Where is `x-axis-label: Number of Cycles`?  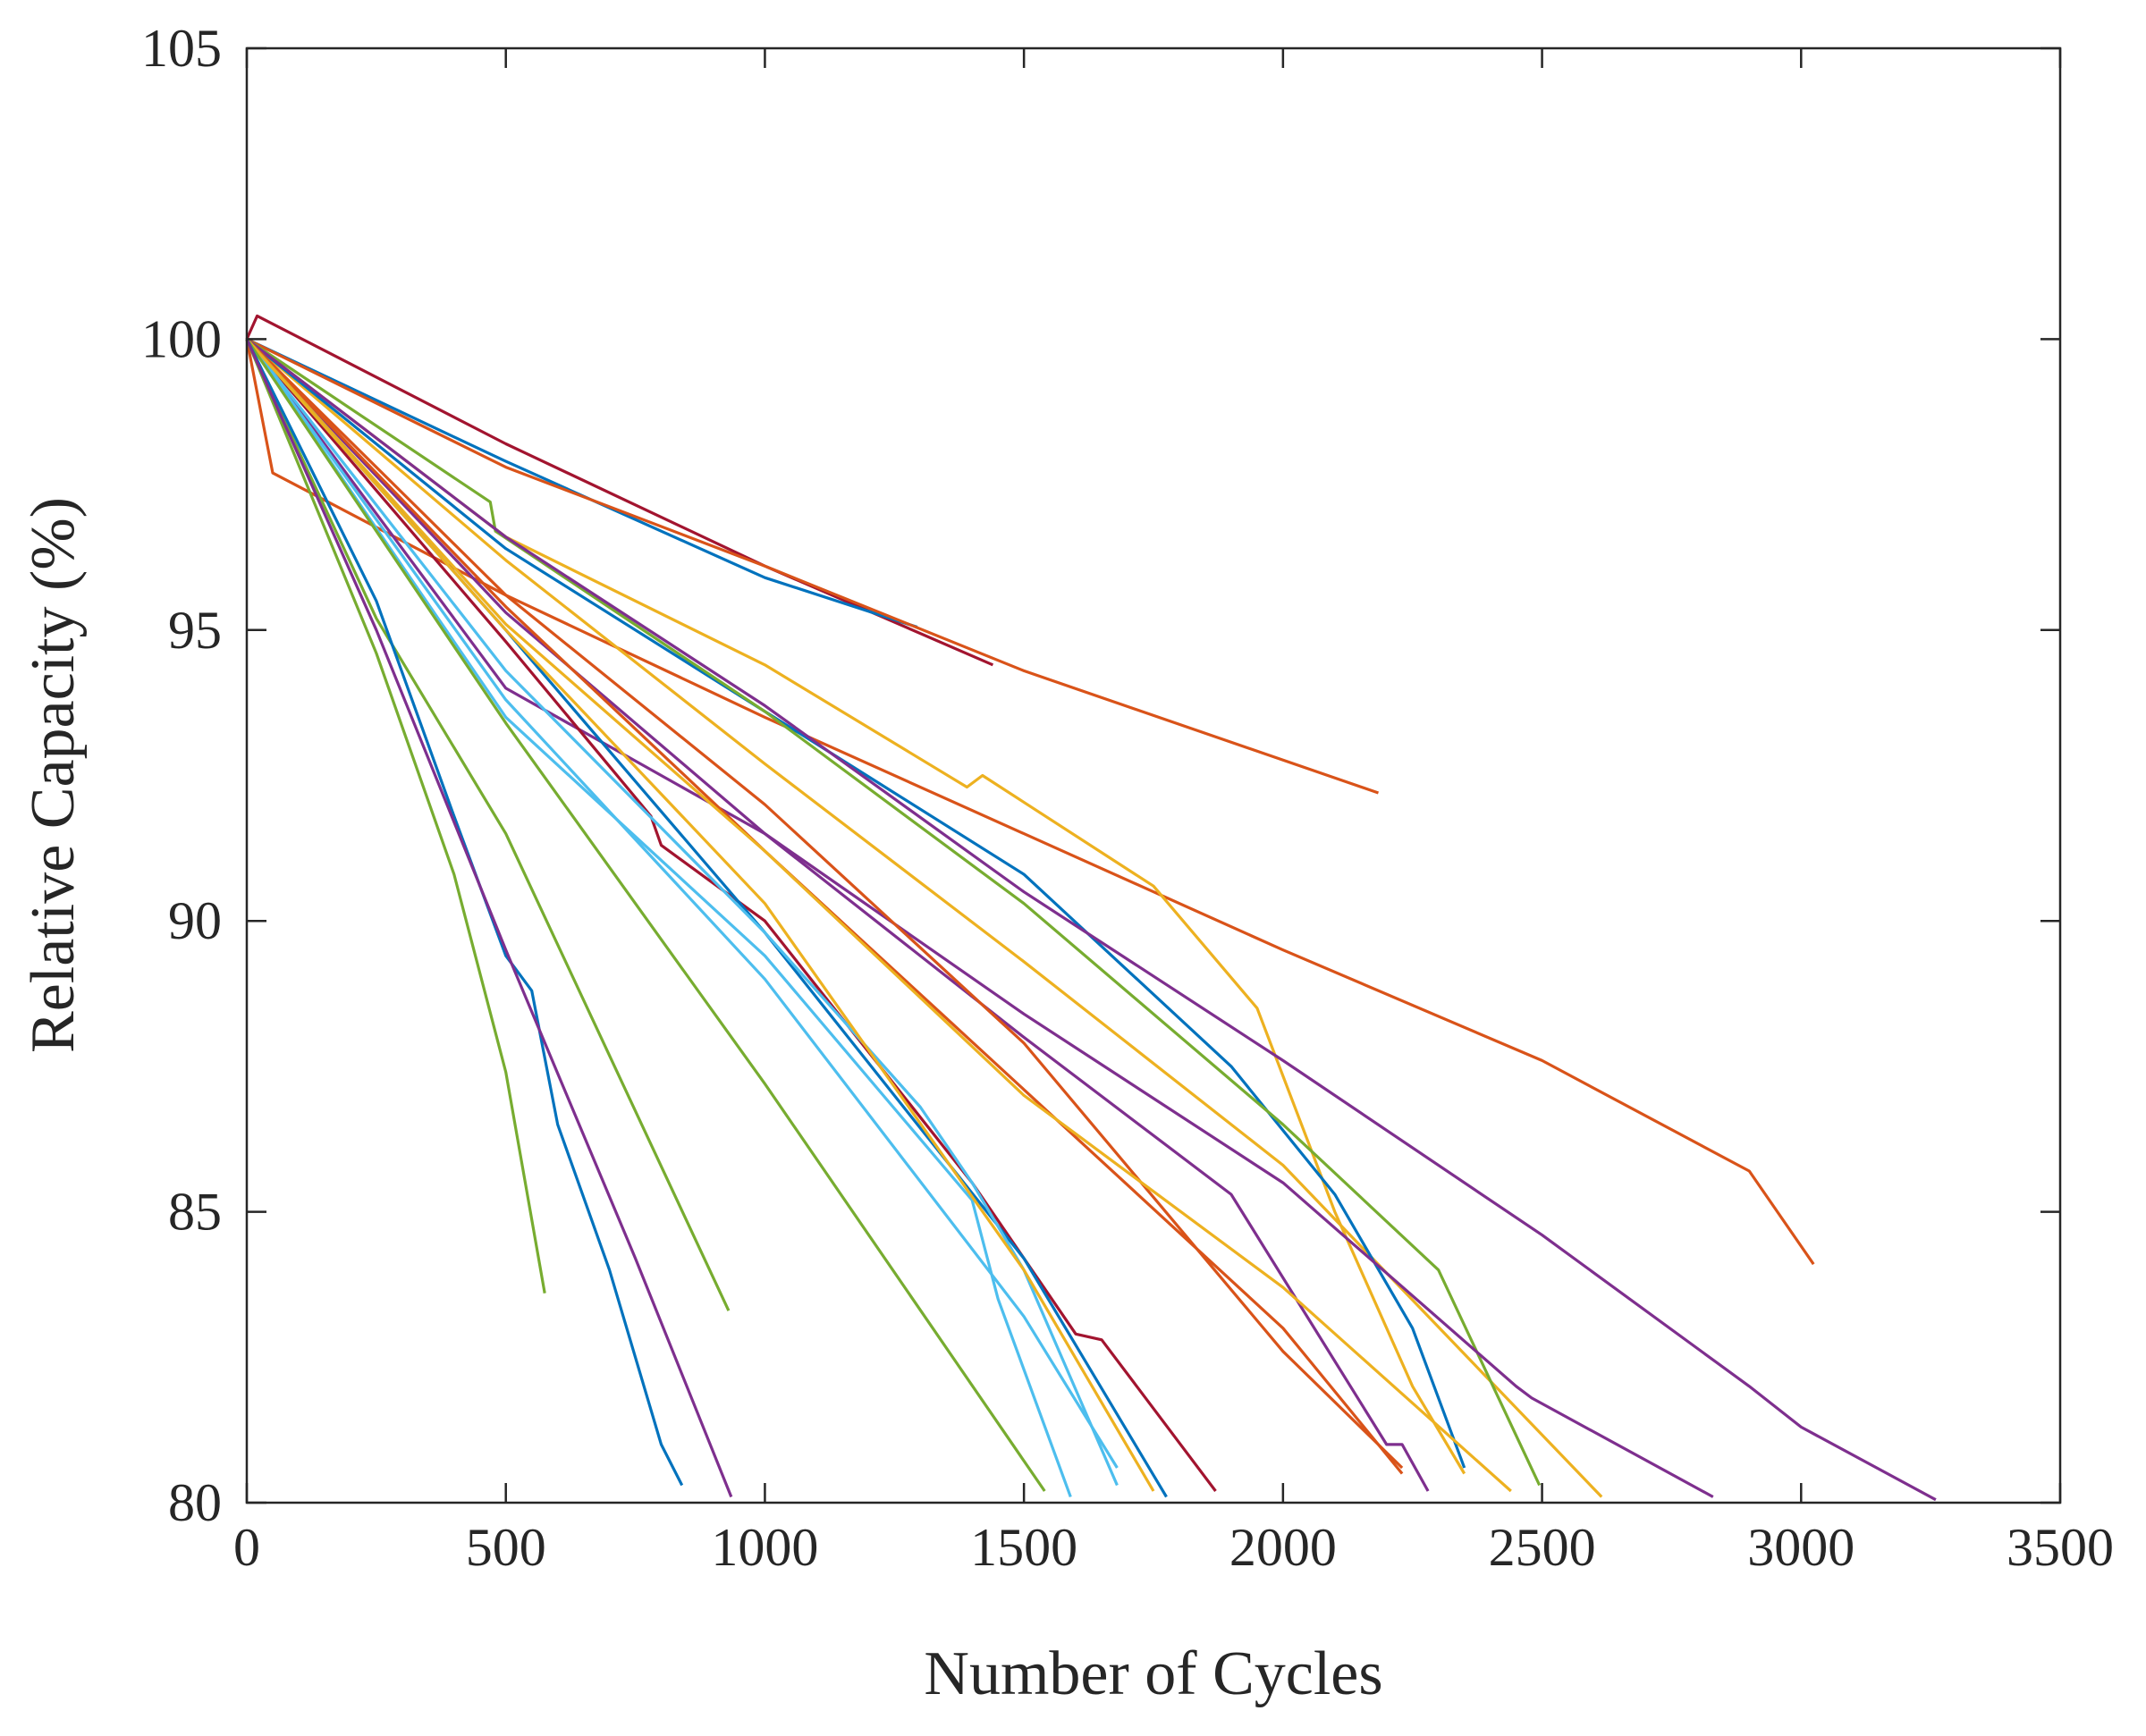 x-axis-label: Number of Cycles is located at coordinates (1153, 1673).